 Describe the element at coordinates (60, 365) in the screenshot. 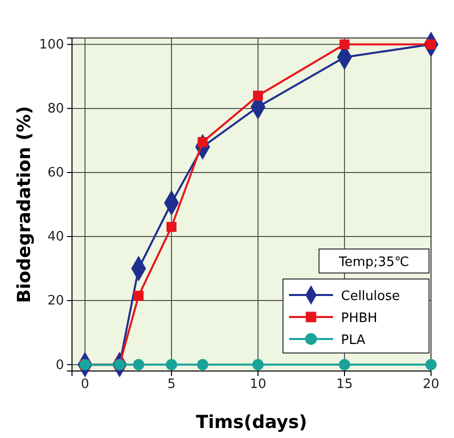

I see `y-tick-label: 0` at that location.